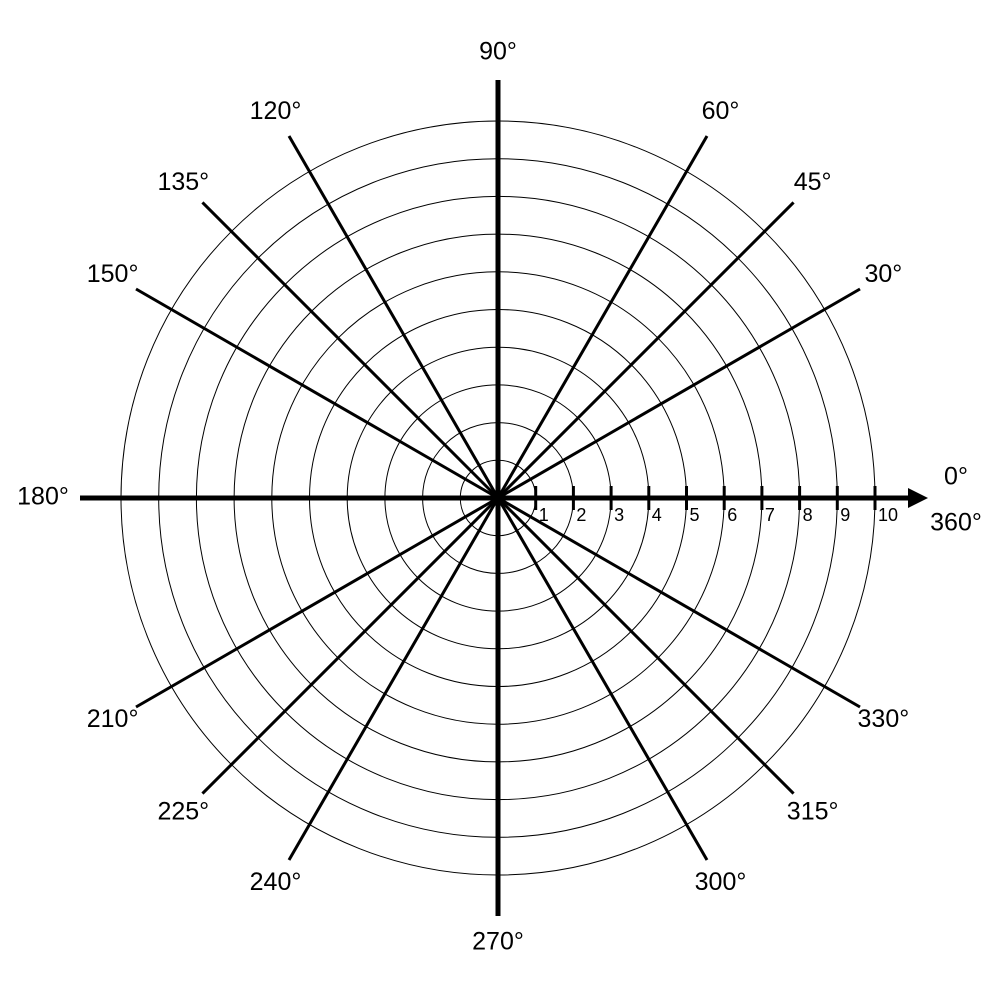 The image size is (1000, 997). What do you see at coordinates (183, 811) in the screenshot?
I see `angle-label: 225°` at bounding box center [183, 811].